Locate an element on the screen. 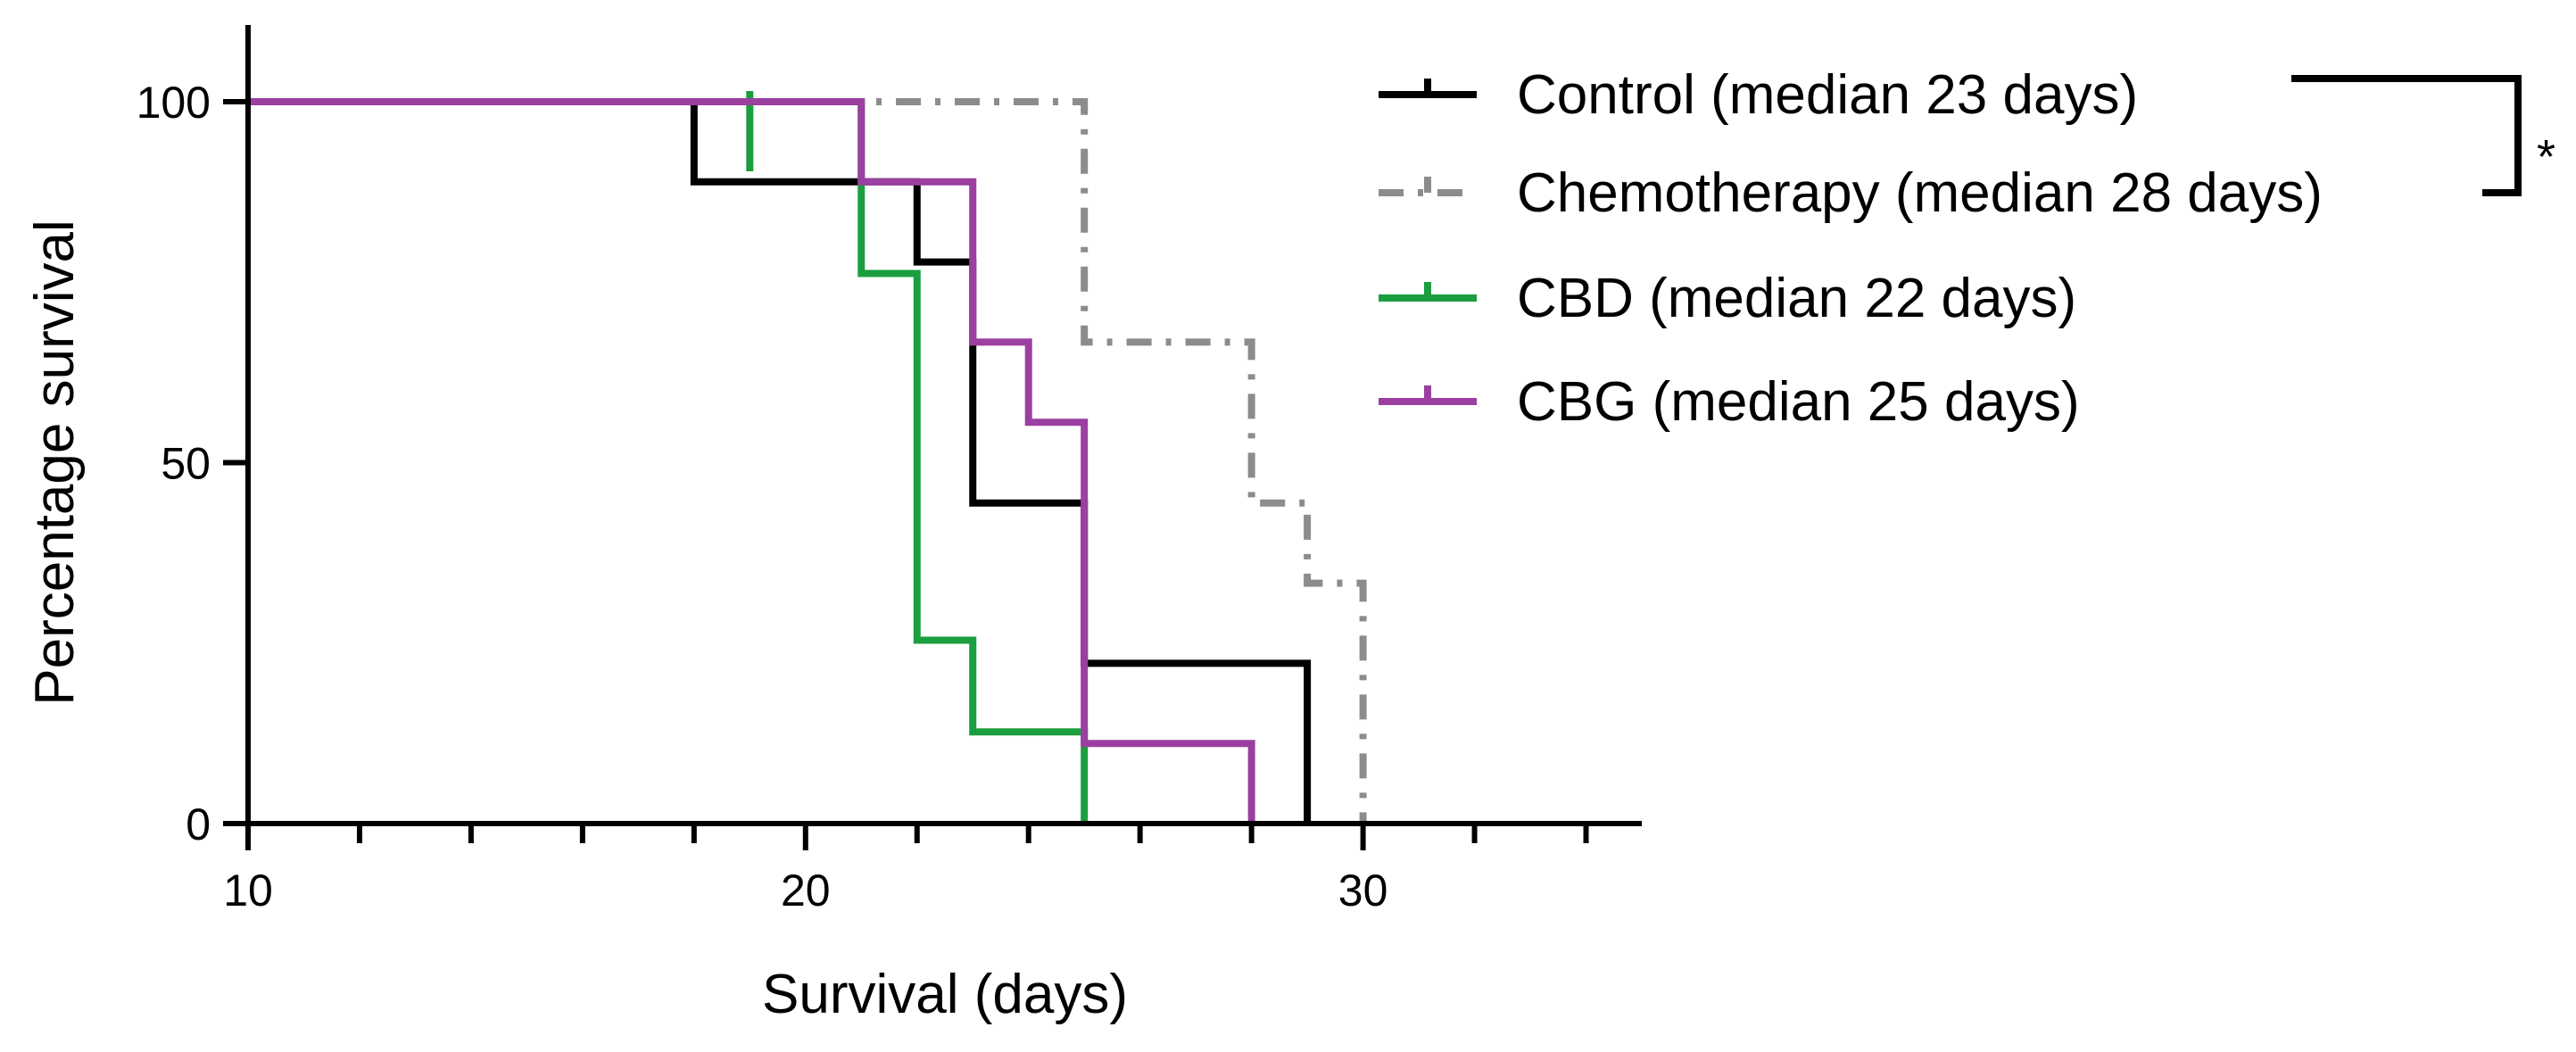 This screenshot has width=2576, height=1052. y-tick-label: 0 is located at coordinates (198, 824).